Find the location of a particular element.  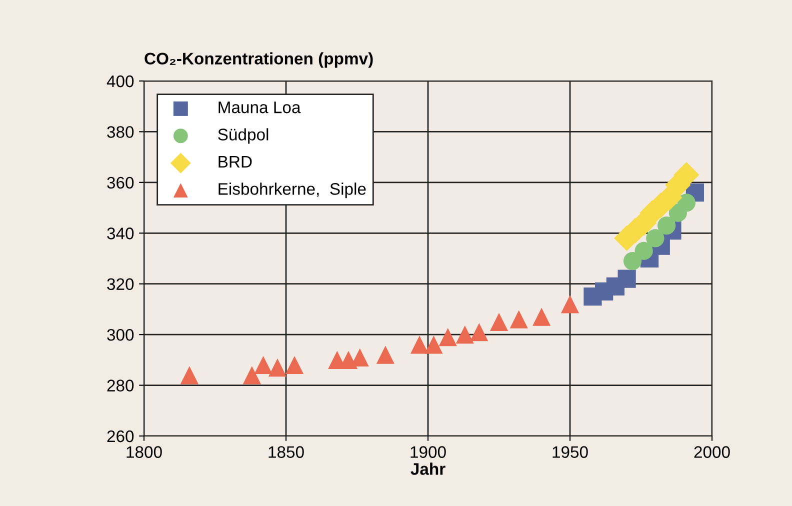

y-tick-label: 300 is located at coordinates (120, 334).